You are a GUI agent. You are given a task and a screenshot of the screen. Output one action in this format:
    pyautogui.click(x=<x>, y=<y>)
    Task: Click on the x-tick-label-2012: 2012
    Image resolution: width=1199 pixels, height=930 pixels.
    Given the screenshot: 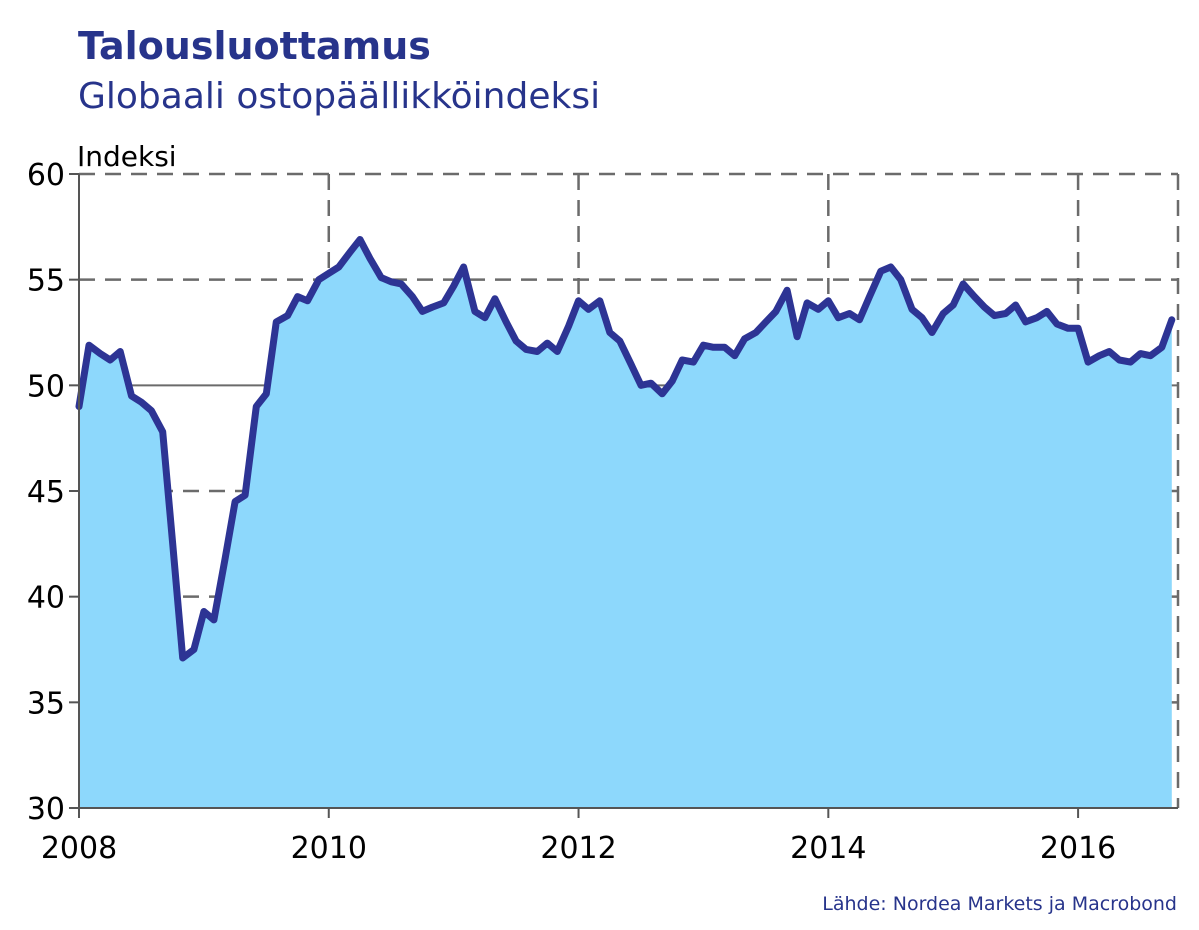 What is the action you would take?
    pyautogui.click(x=578, y=848)
    